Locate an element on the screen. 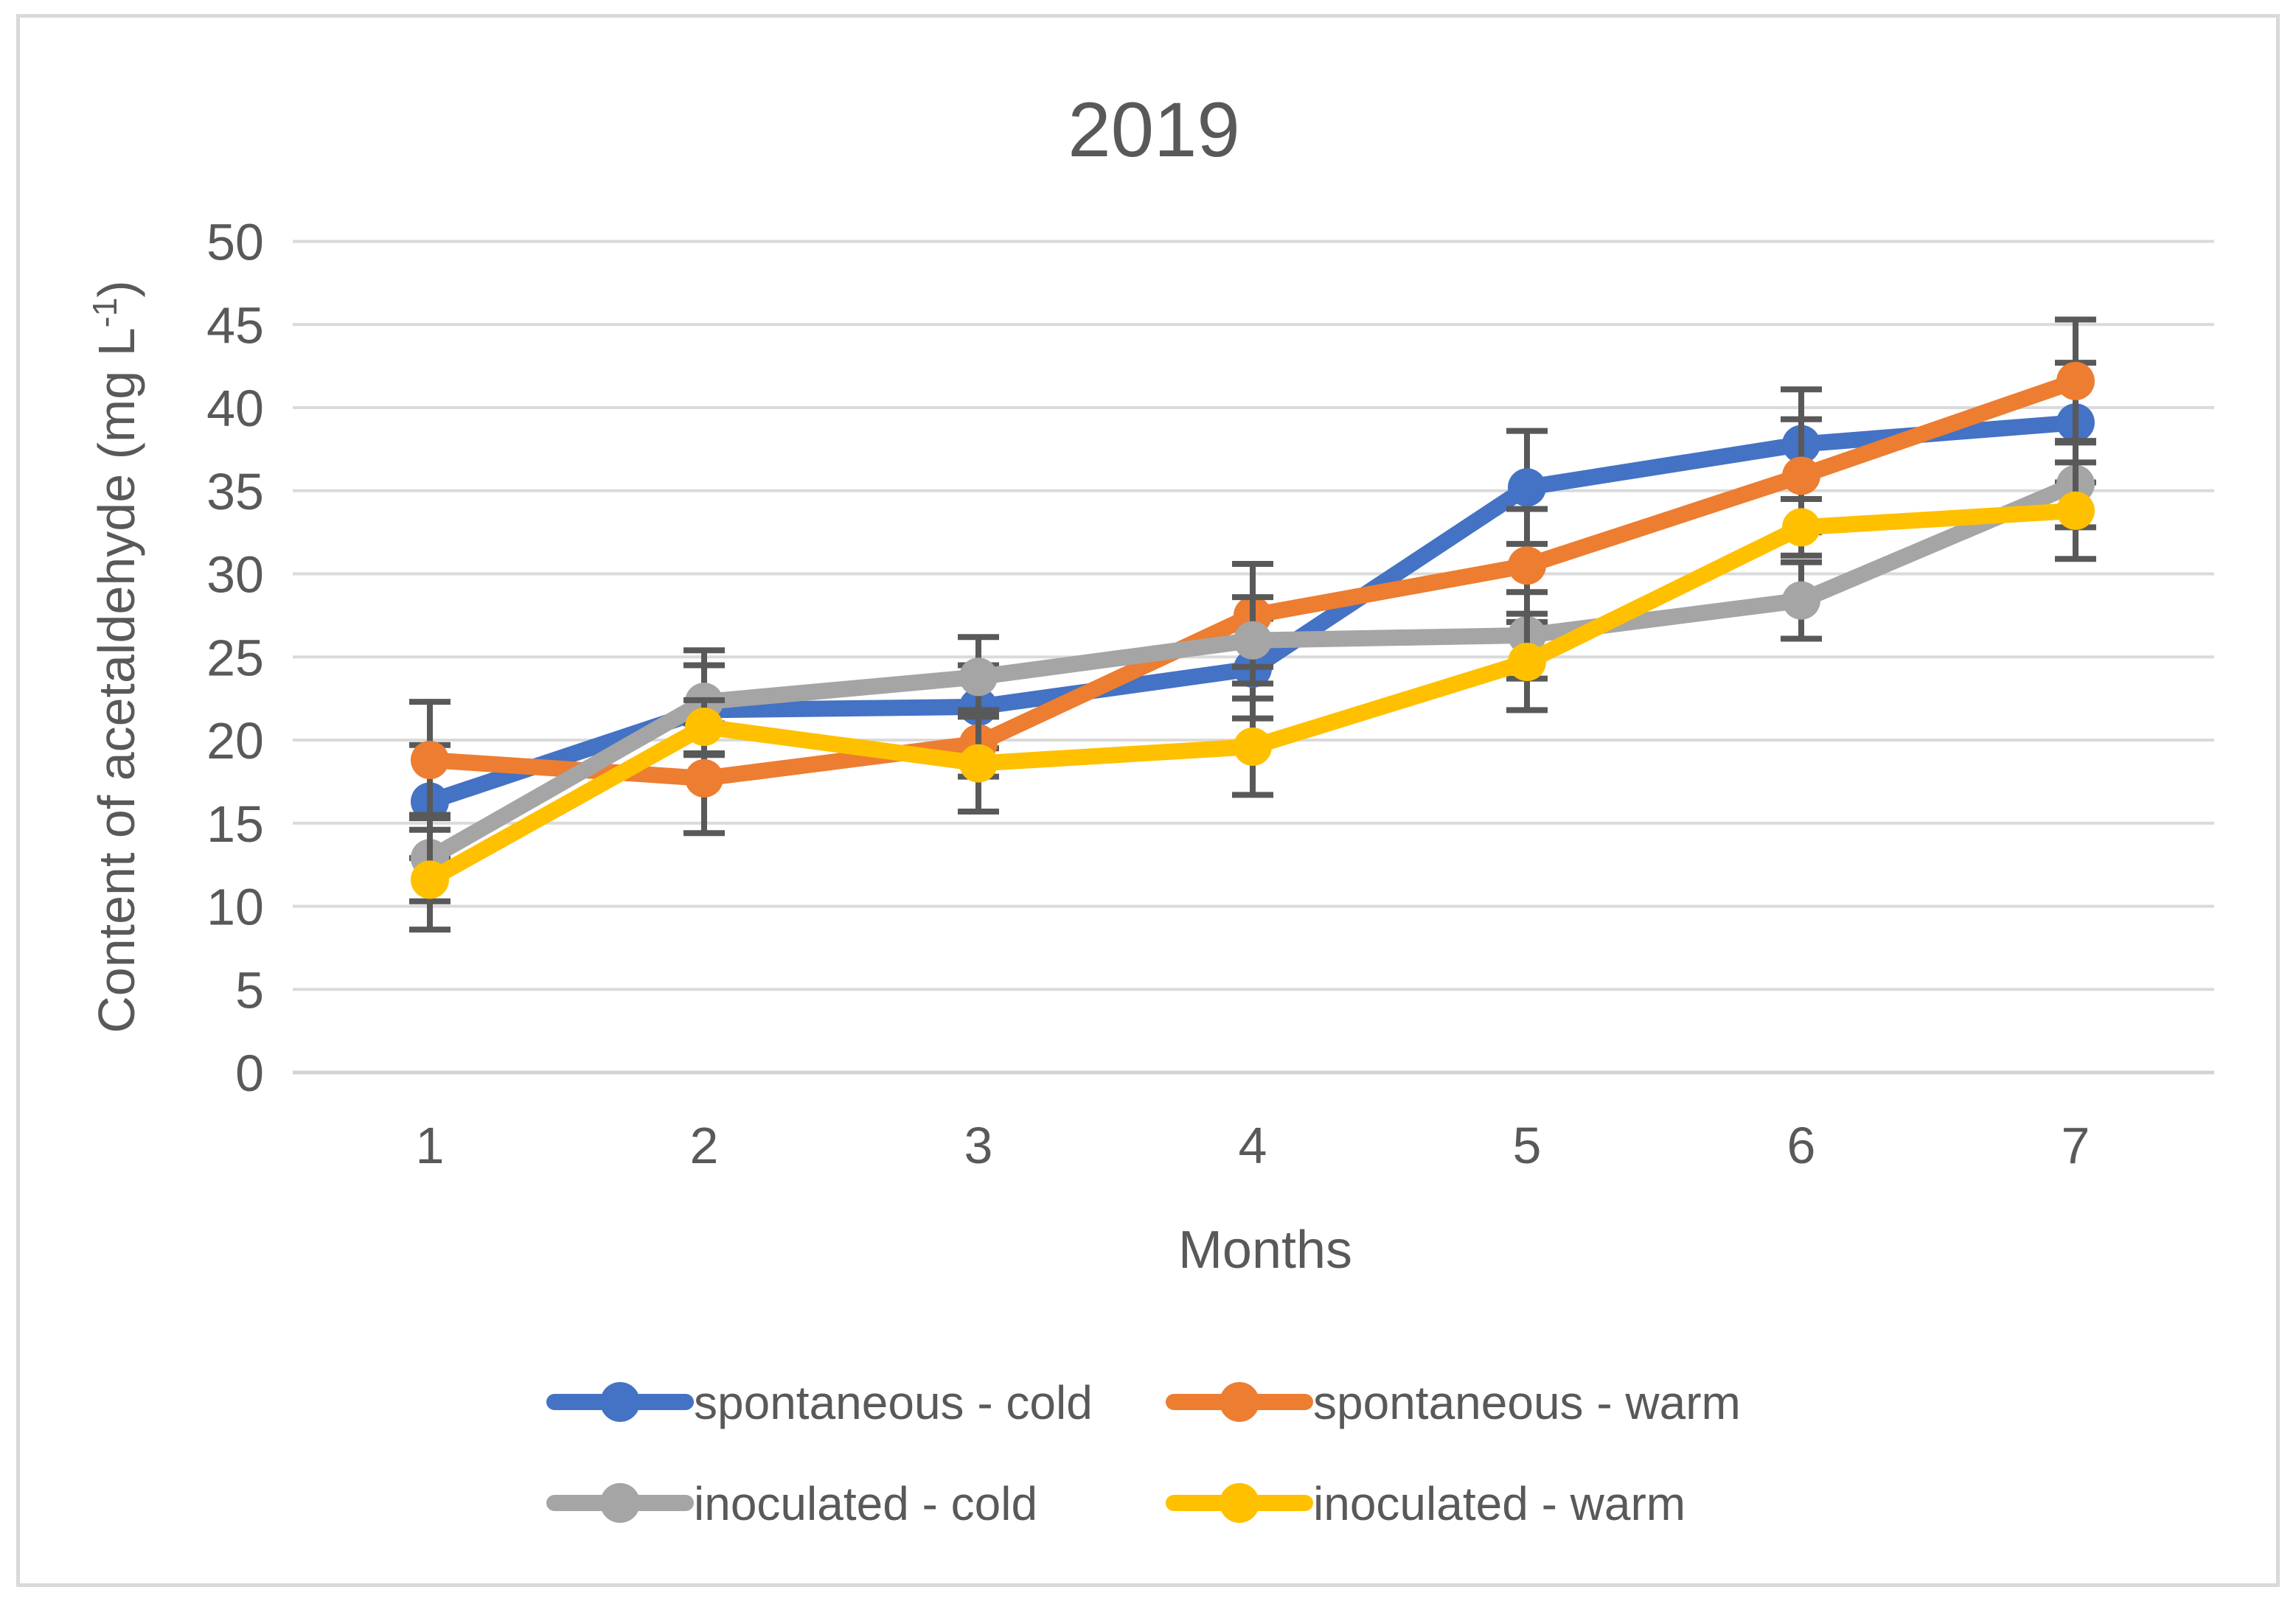 The height and width of the screenshot is (1601, 2296). y-tick-label: 25 is located at coordinates (235, 658).